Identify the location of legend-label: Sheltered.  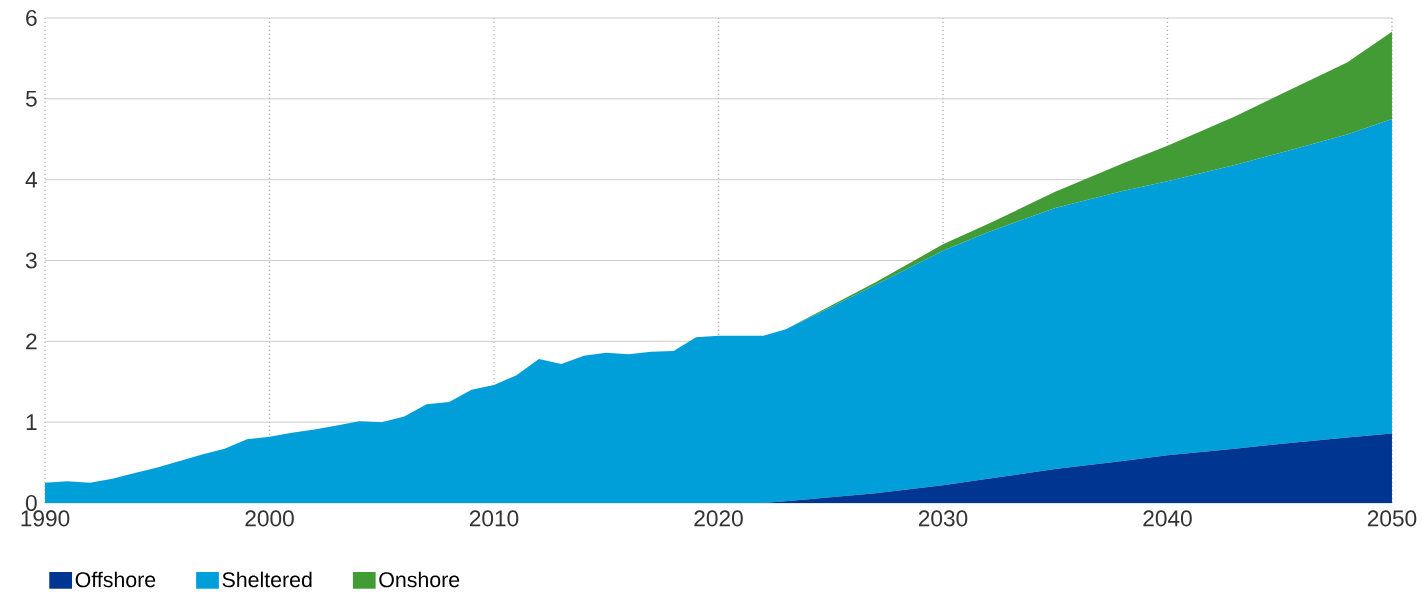
(267, 579).